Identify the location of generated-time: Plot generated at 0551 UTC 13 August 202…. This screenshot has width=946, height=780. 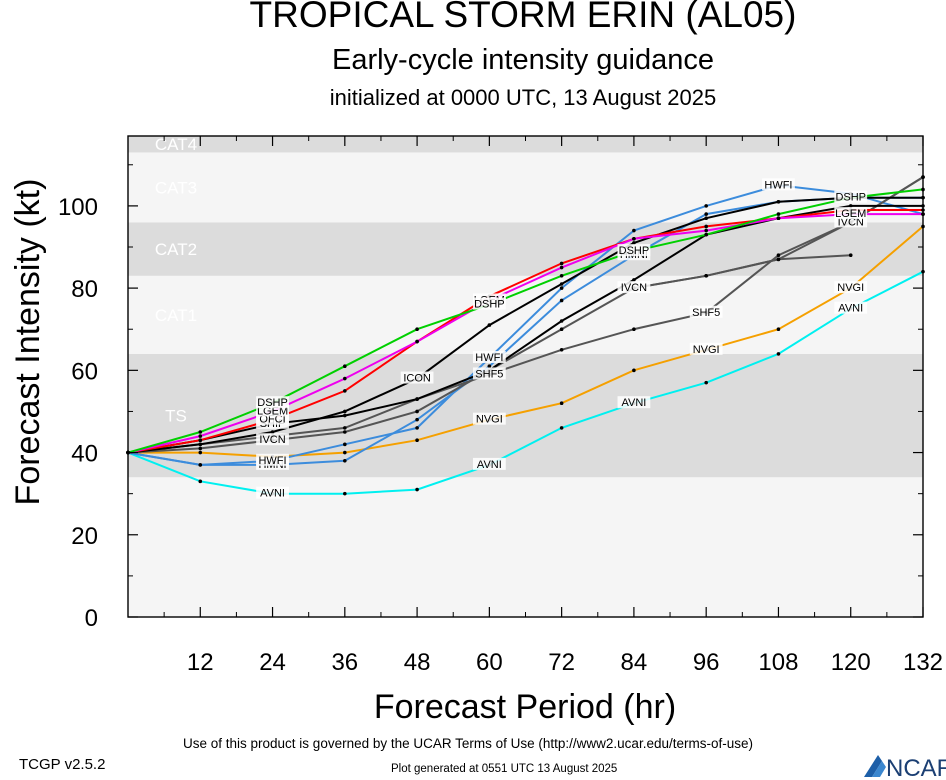
(504, 769).